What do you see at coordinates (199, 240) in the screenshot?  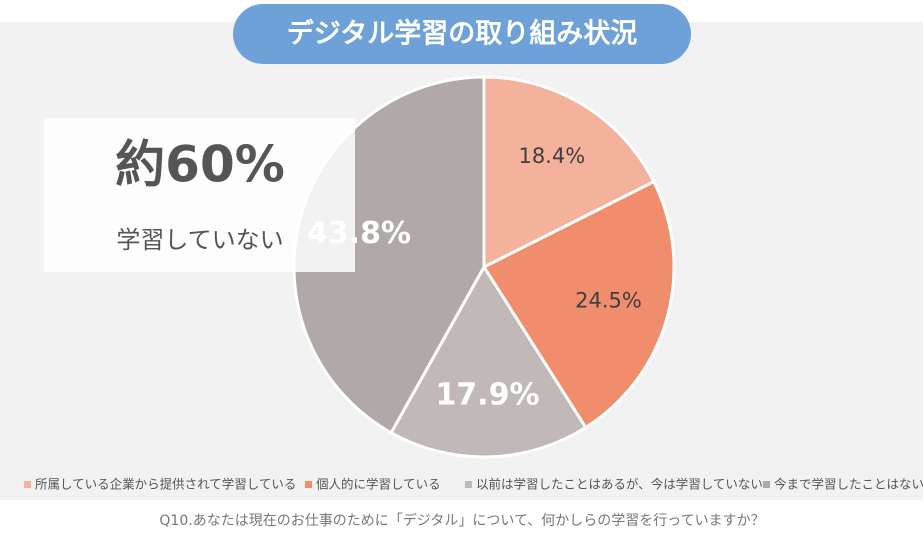 I see `callout-sub: 学習していない` at bounding box center [199, 240].